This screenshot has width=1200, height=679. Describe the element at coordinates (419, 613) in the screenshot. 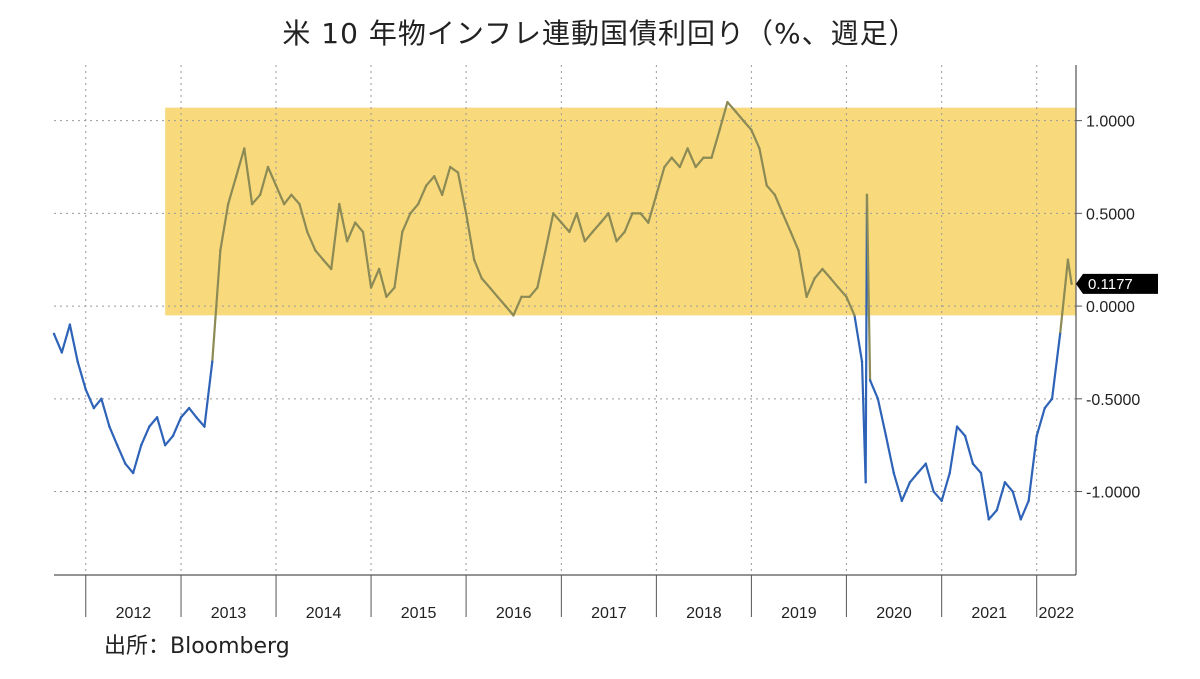

I see `x-tick-label: 2015` at that location.